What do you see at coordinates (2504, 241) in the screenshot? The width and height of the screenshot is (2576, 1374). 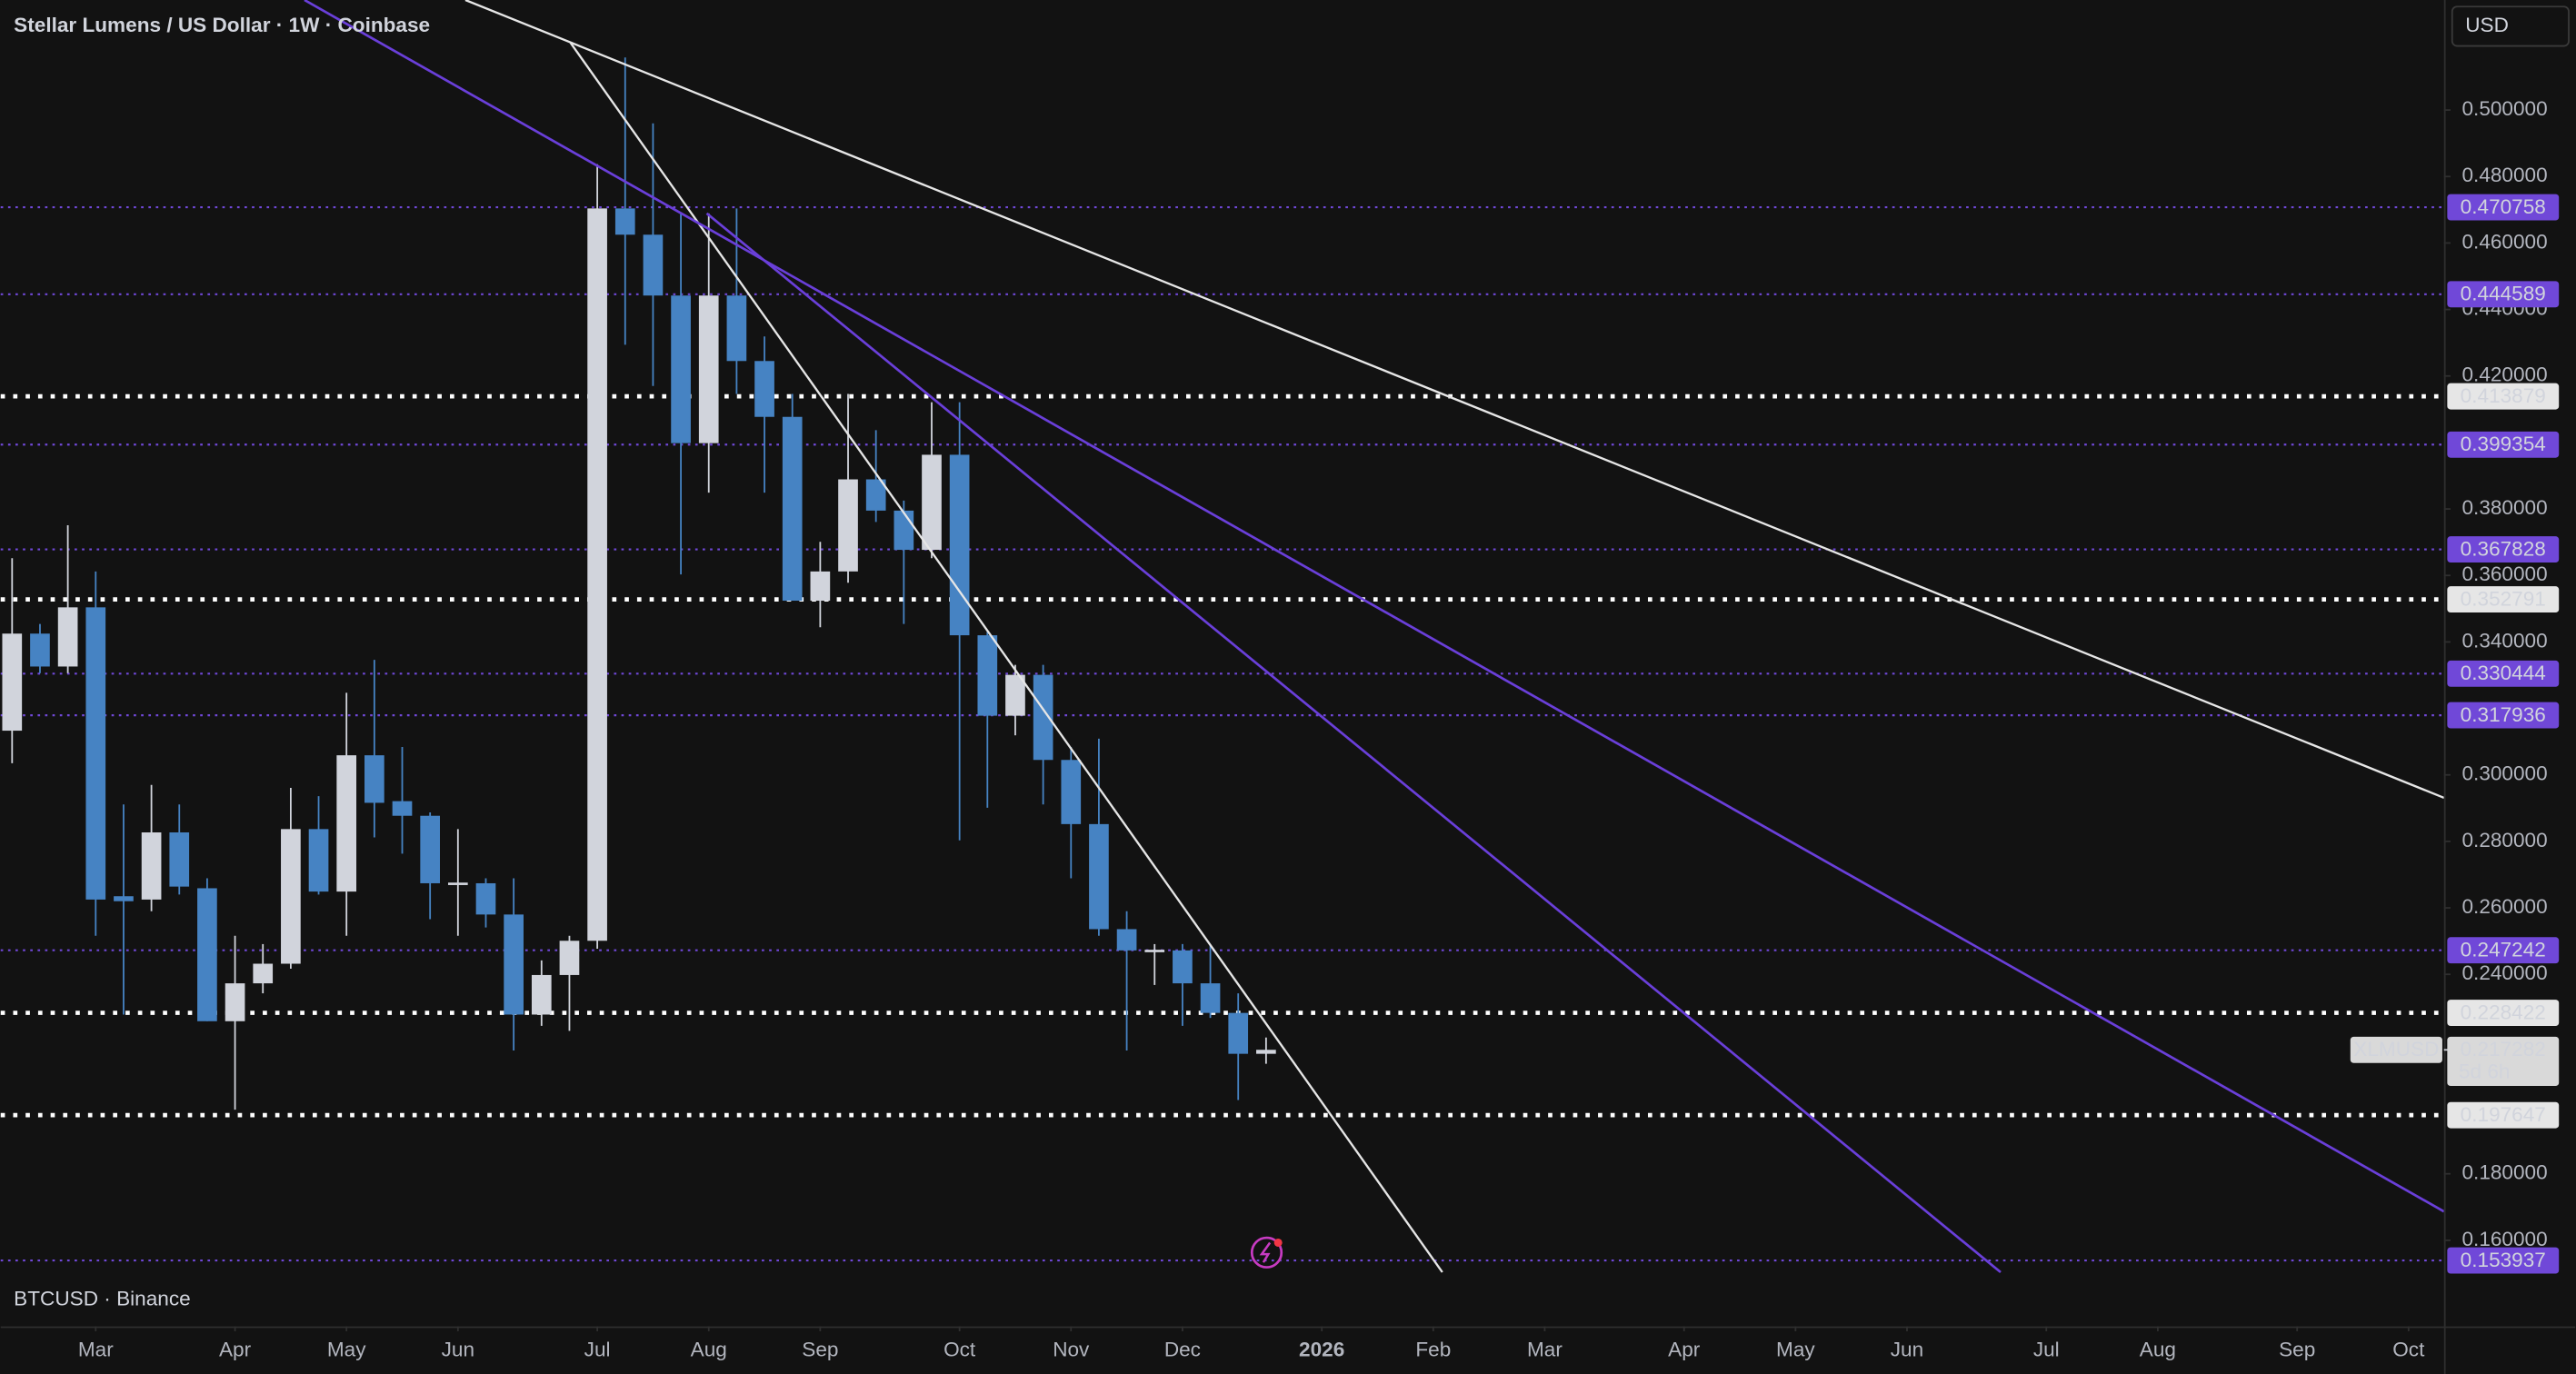 I see `y-tick-label: 0.460000` at bounding box center [2504, 241].